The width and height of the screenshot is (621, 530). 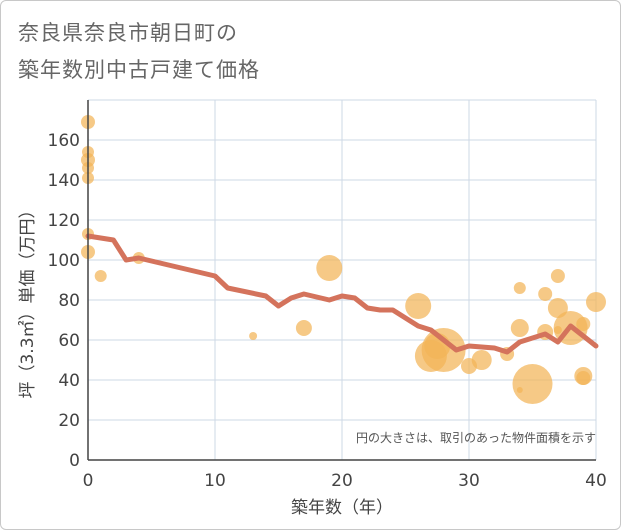 What do you see at coordinates (64, 261) in the screenshot?
I see `y-tick-label: 100` at bounding box center [64, 261].